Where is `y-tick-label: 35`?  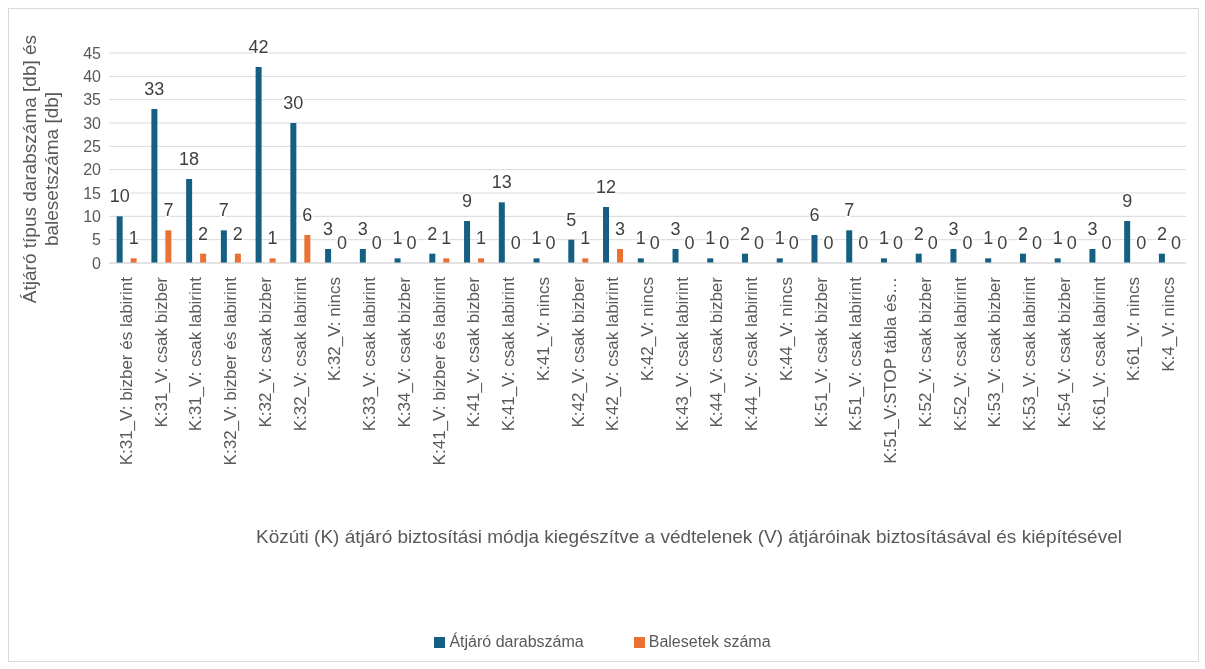 y-tick-label: 35 is located at coordinates (92, 100).